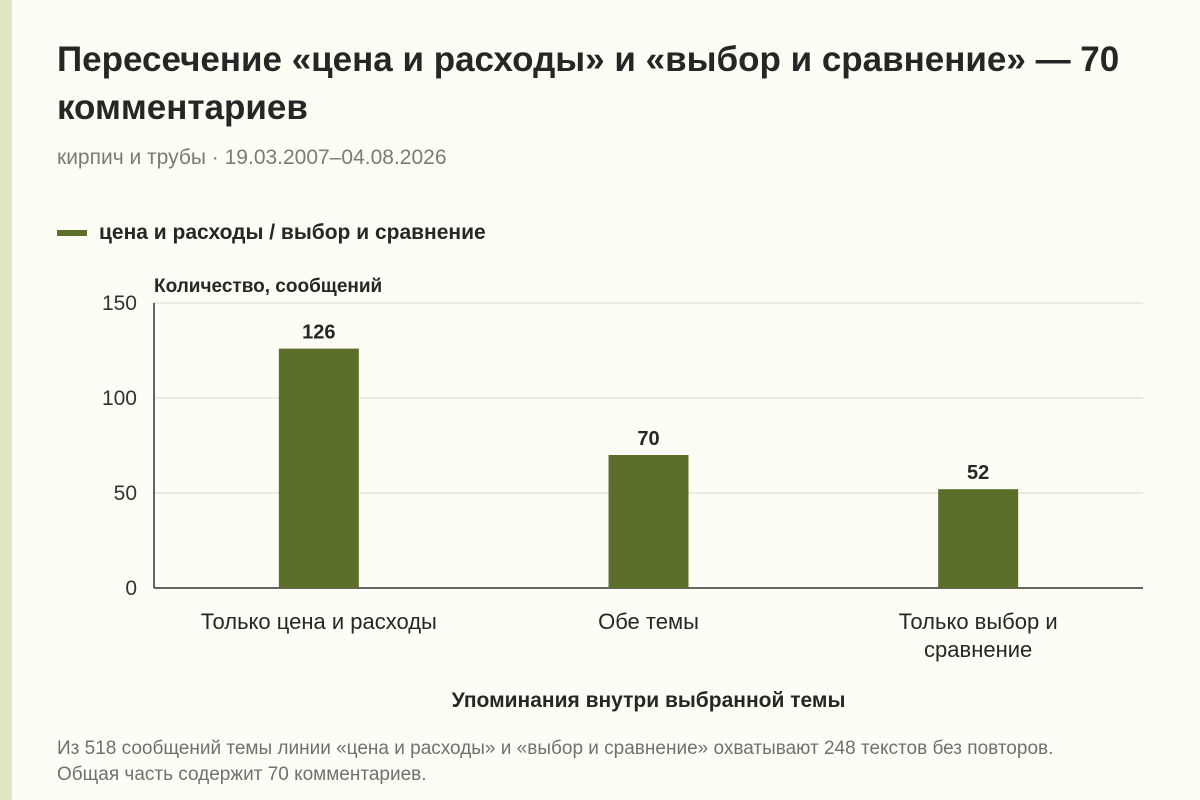 The image size is (1200, 800). I want to click on legend: цена и расходы / выбор и сравнение, so click(271, 233).